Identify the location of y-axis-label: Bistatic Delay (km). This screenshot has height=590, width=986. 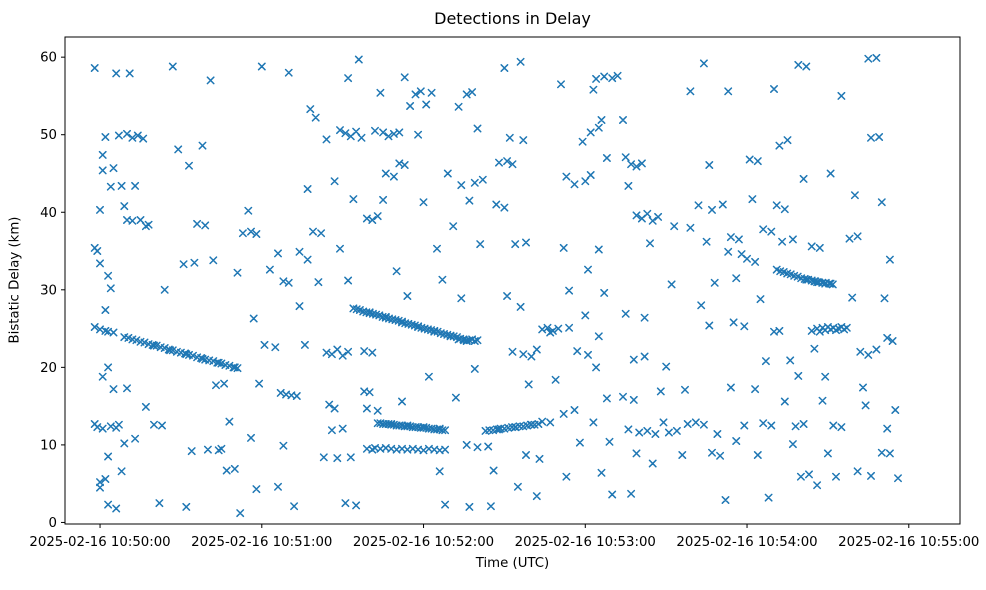
(15, 280).